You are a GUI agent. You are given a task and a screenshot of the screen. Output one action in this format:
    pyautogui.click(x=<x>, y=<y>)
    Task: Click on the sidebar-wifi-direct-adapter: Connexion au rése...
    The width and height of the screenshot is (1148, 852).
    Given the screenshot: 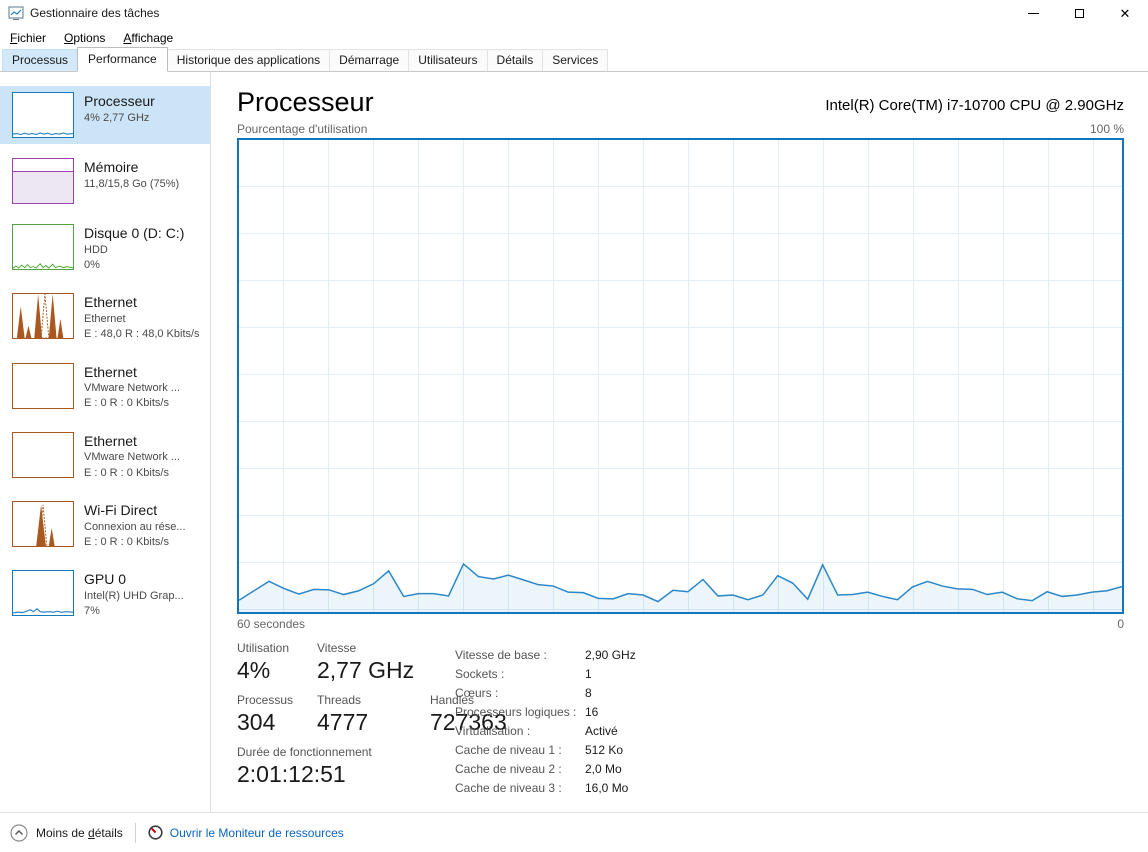 What is the action you would take?
    pyautogui.click(x=135, y=526)
    